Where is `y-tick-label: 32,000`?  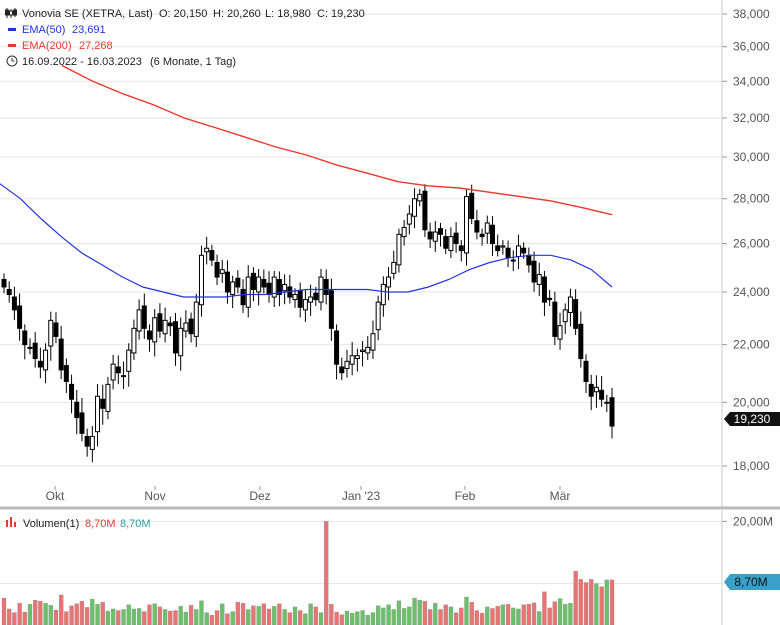 y-tick-label: 32,000 is located at coordinates (751, 118).